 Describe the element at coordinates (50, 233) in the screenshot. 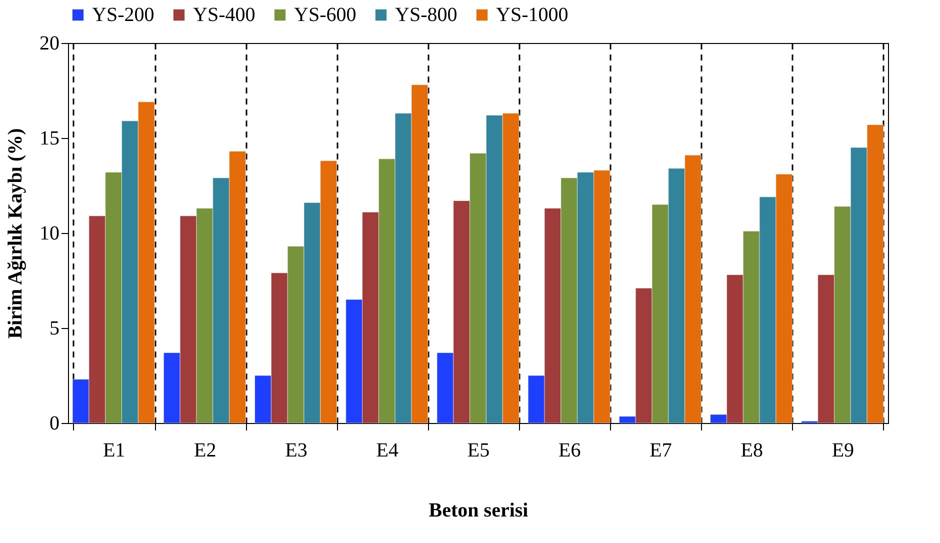

I see `y-tick-label: 10` at that location.